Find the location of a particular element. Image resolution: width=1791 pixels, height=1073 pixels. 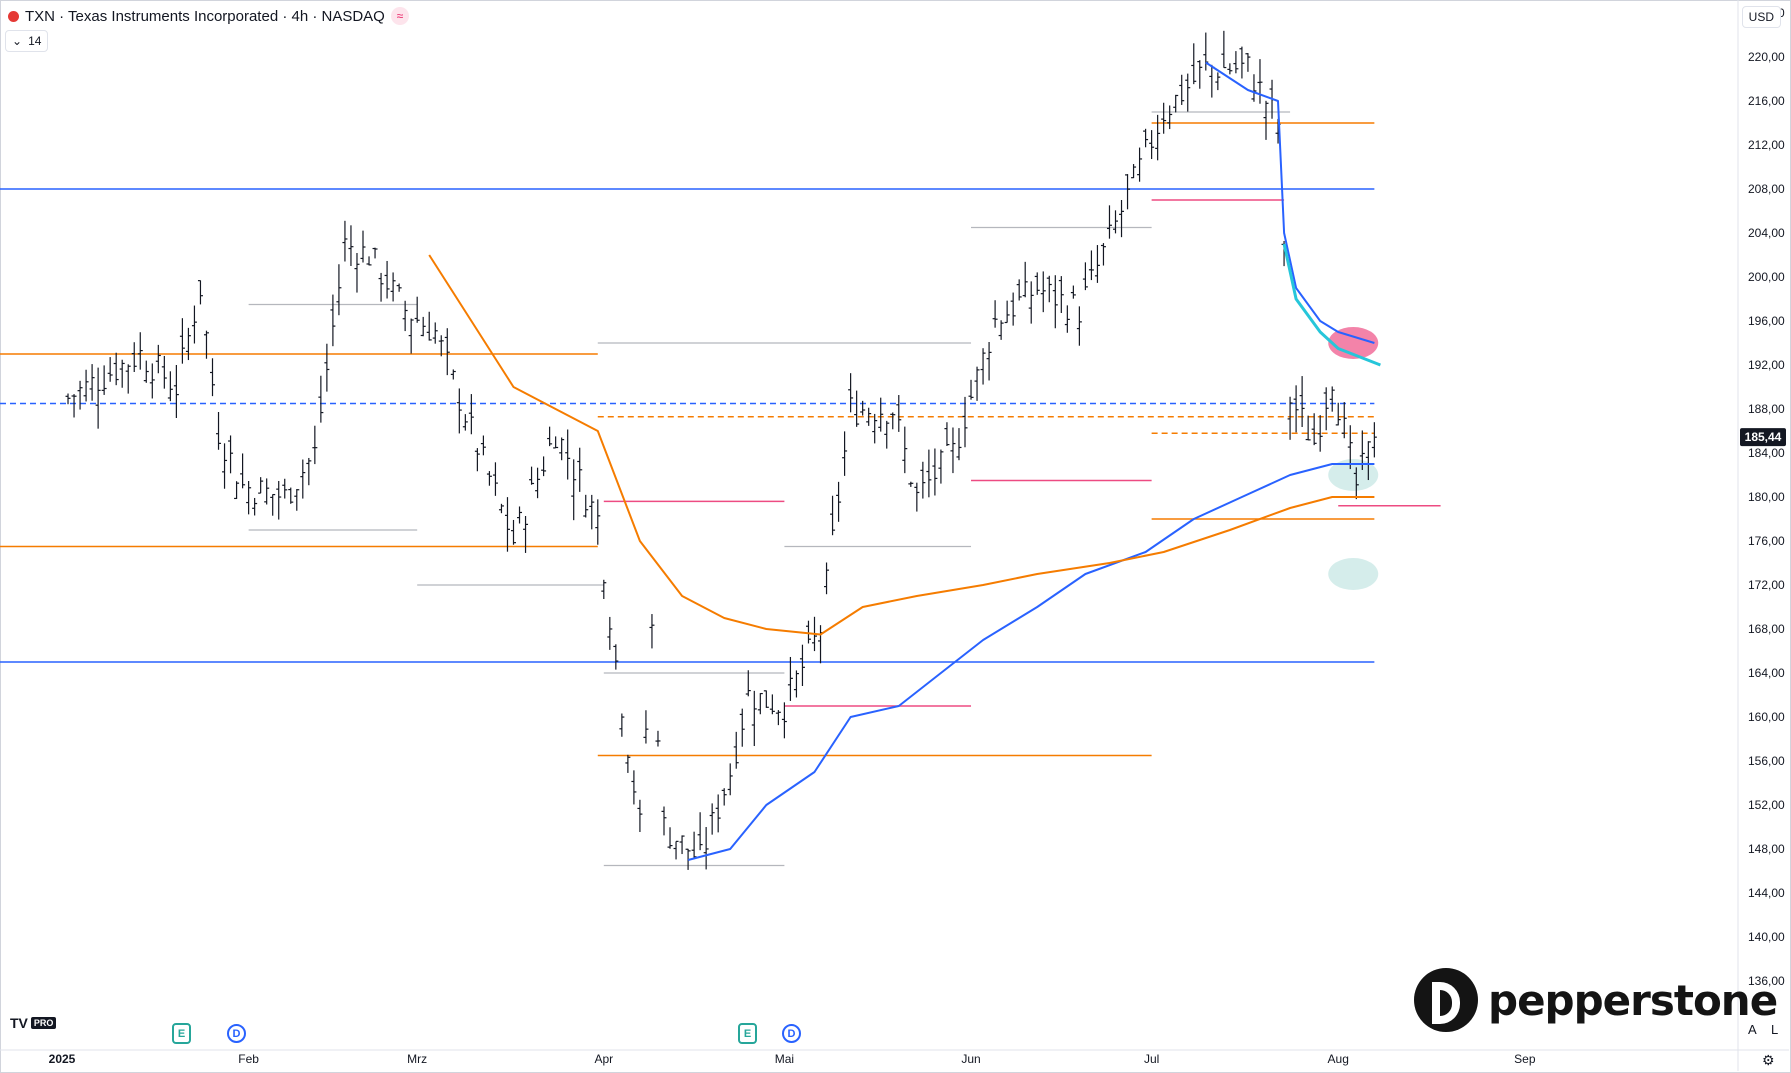

dividend-marker: D is located at coordinates (236, 1033).